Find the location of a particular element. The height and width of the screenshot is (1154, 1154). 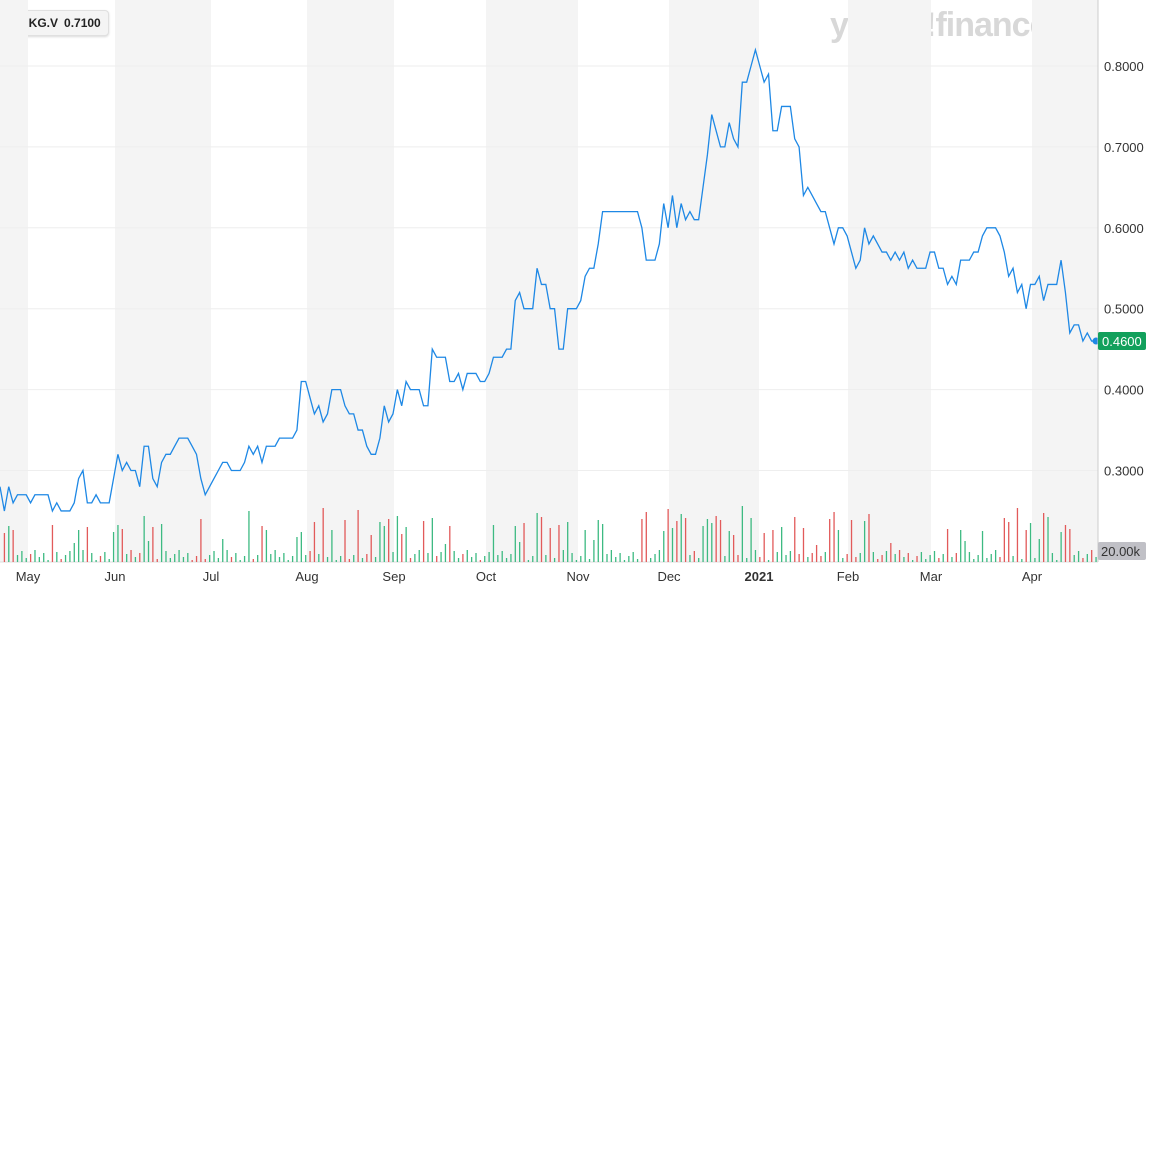

x-tick-label: Feb is located at coordinates (848, 576).